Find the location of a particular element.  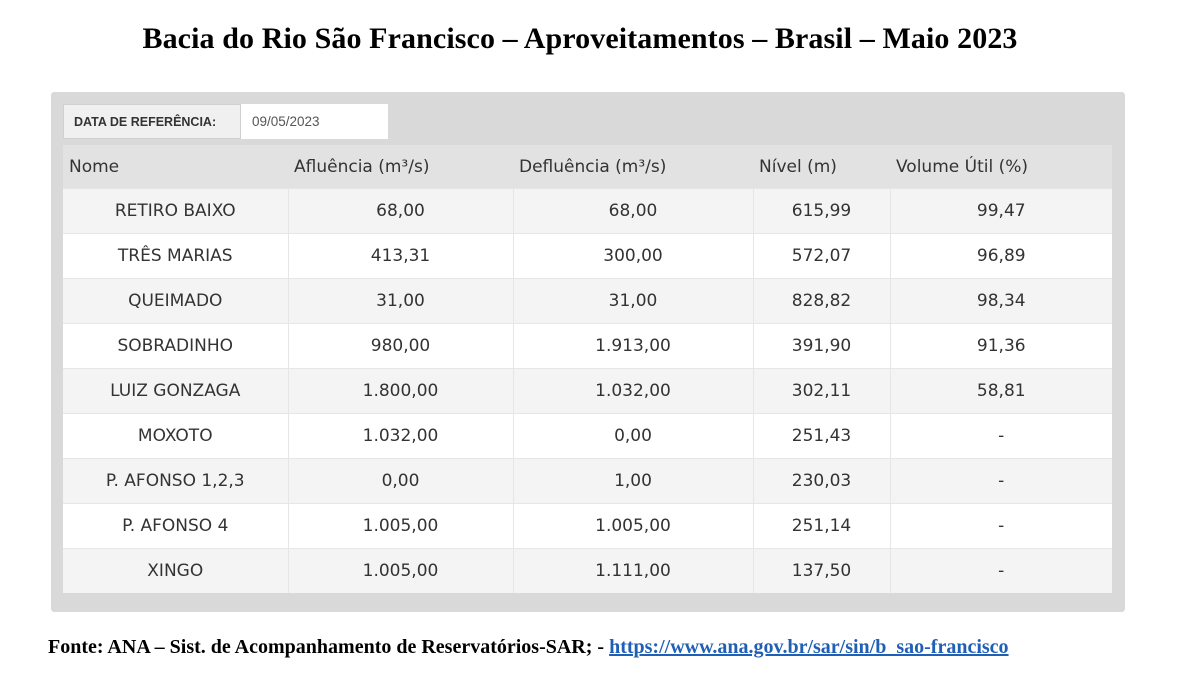

table-row: XINGO 1.005,00 1.111,00 137,50 - is located at coordinates (587, 570).